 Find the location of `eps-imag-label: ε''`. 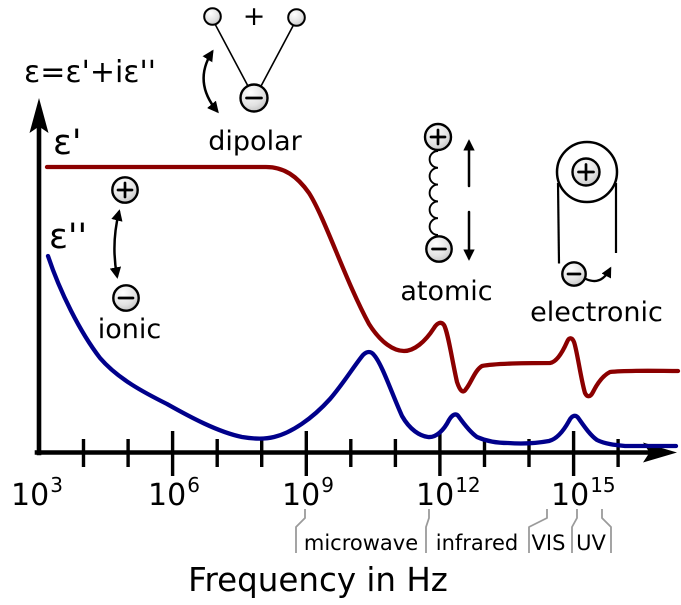

eps-imag-label: ε'' is located at coordinates (68, 237).